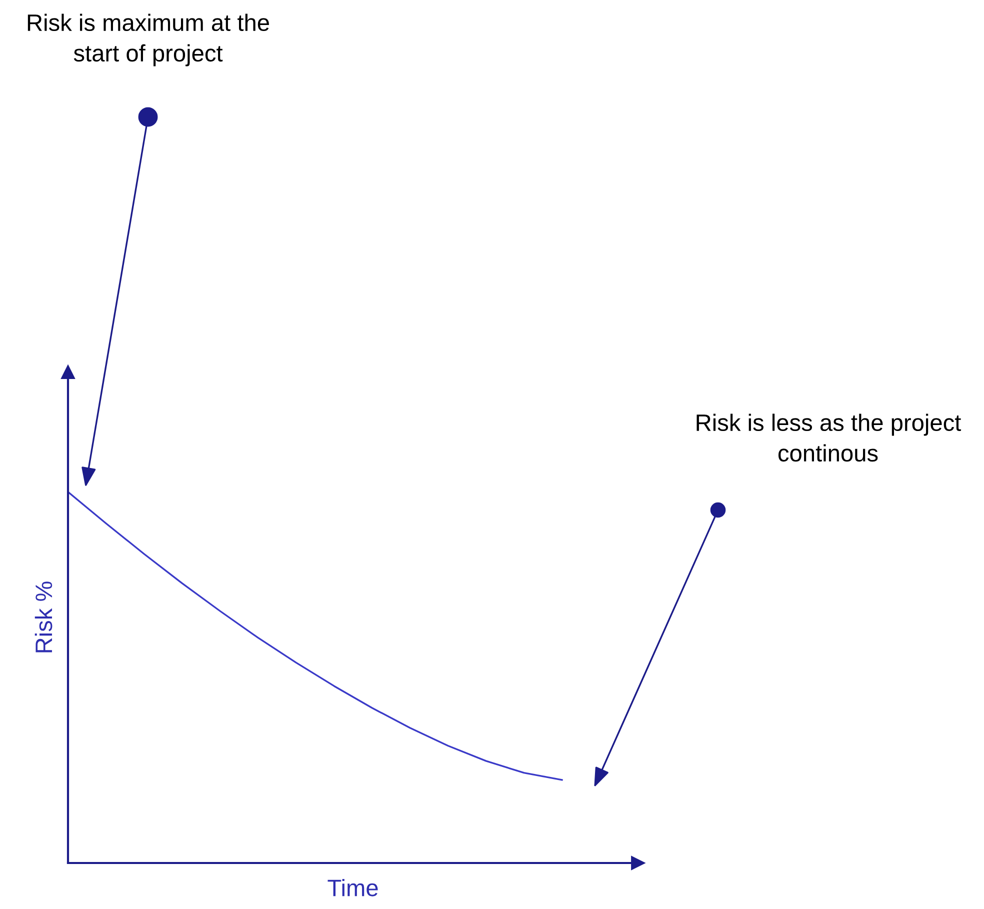 Image resolution: width=984 pixels, height=909 pixels. Describe the element at coordinates (148, 40) in the screenshot. I see `text: Risk is maximum at the start of project` at that location.